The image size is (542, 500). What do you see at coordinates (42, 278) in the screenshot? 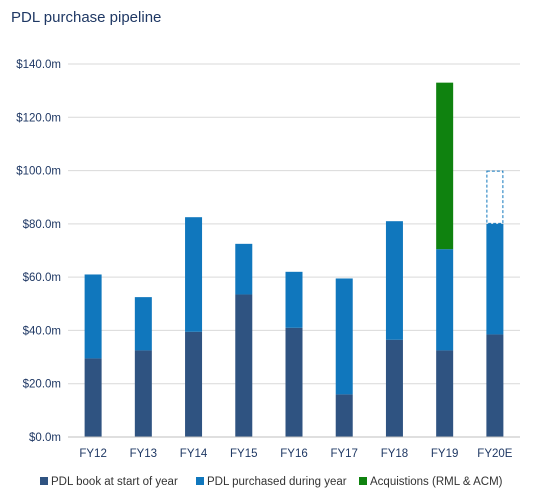
I see `y-tick-label: $60.0m` at bounding box center [42, 278].